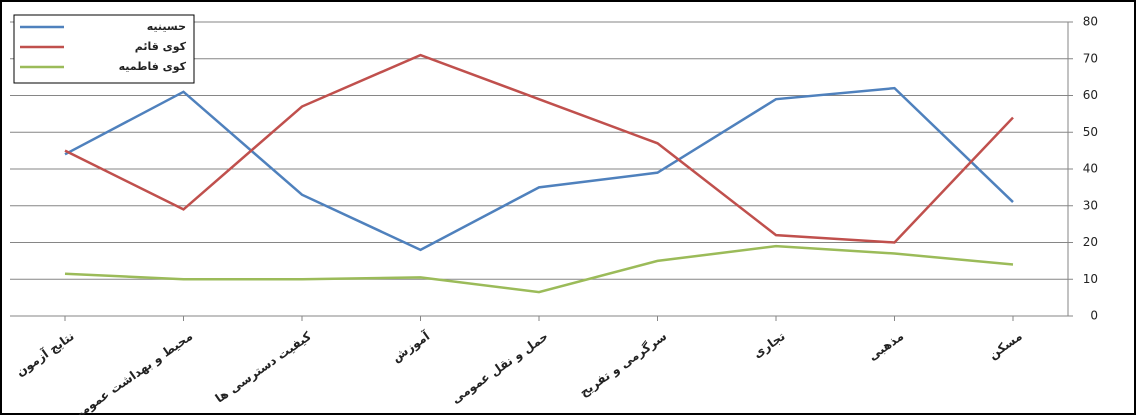 This screenshot has width=1136, height=415. Describe the element at coordinates (1090, 169) in the screenshot. I see `y-tick-label: 40` at that location.